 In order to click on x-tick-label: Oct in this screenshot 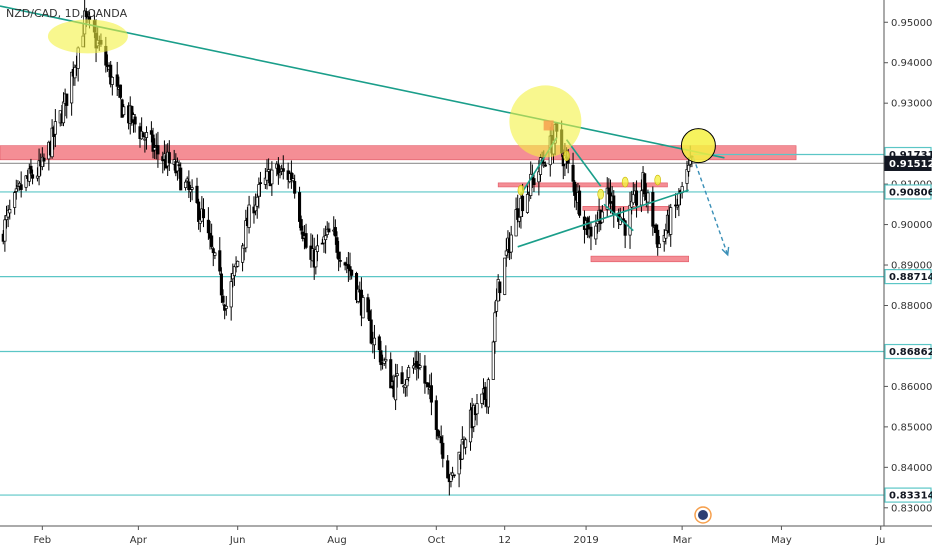, I will do `click(436, 540)`.